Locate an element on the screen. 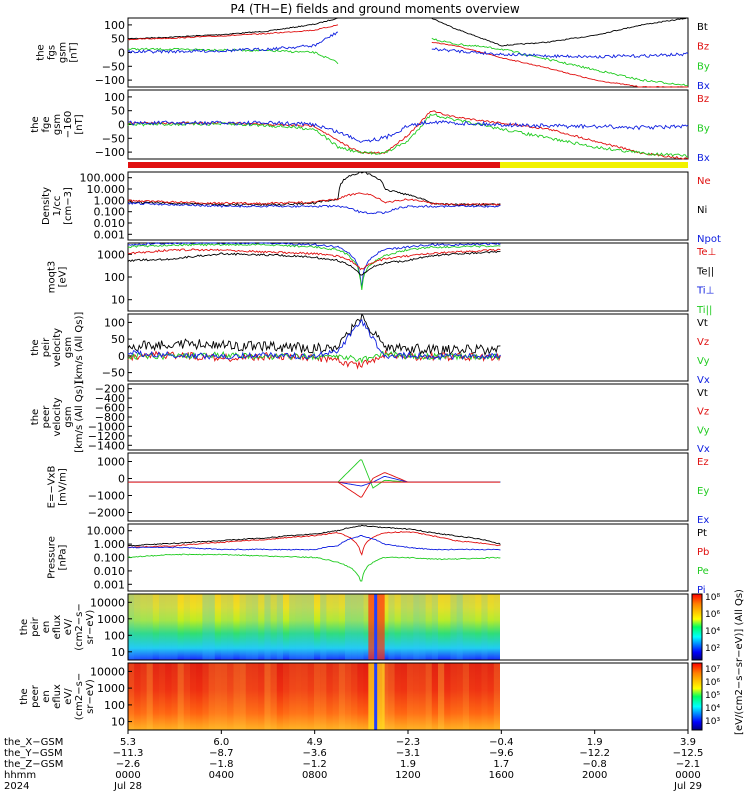 This screenshot has height=804, width=750. orbit-row-label: the_Z−GSM is located at coordinates (33, 764).